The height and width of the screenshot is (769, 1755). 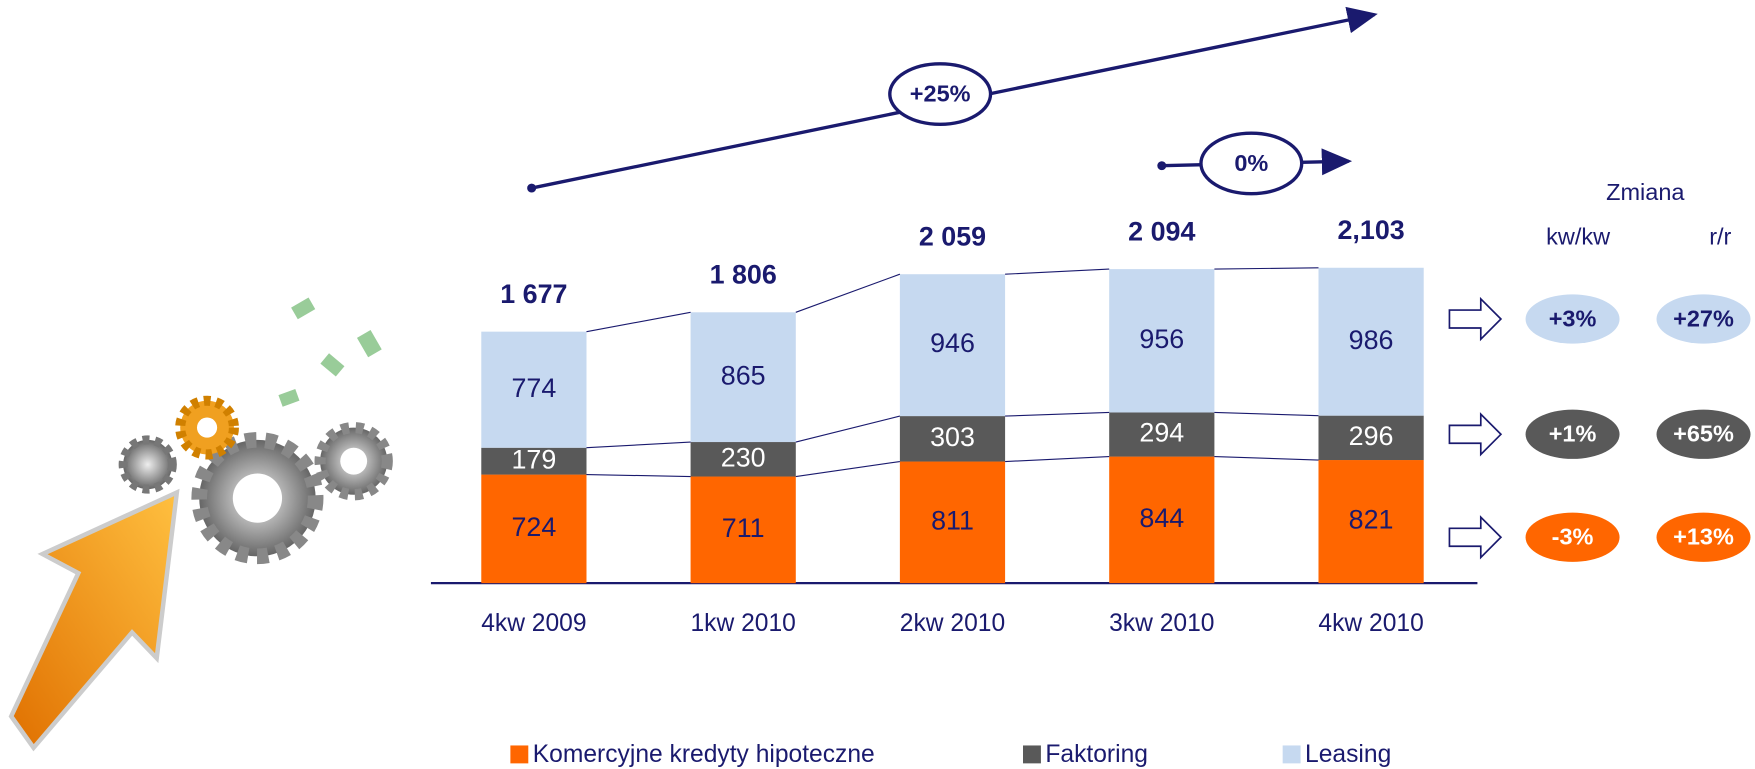 What do you see at coordinates (1578, 237) in the screenshot?
I see `change-column: kw/kw` at bounding box center [1578, 237].